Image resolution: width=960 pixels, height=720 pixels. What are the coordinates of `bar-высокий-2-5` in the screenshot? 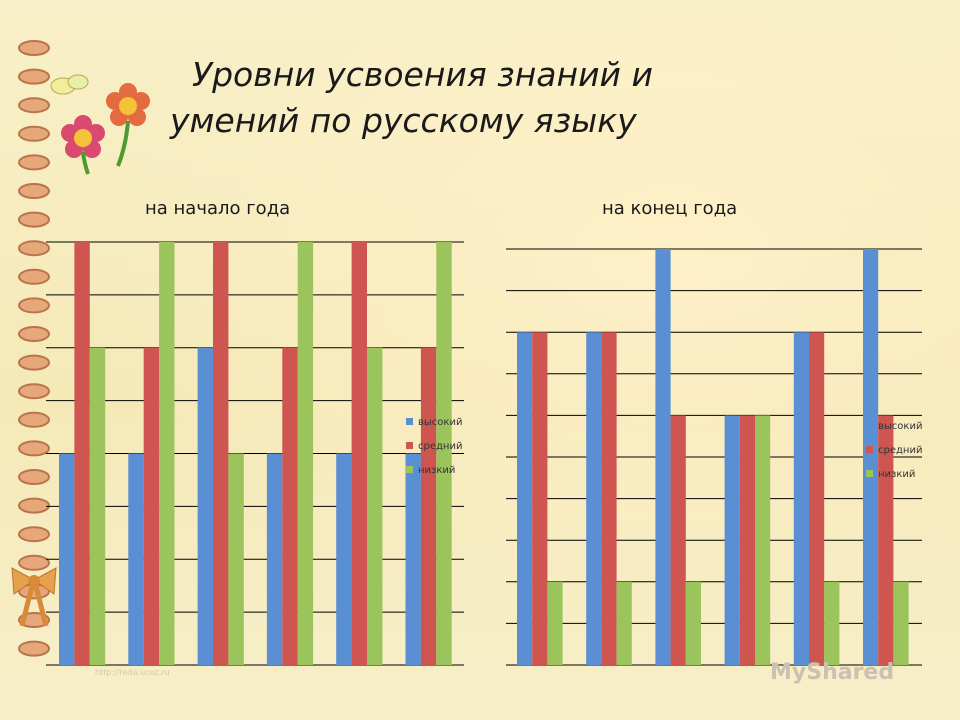 It's located at (801, 498).